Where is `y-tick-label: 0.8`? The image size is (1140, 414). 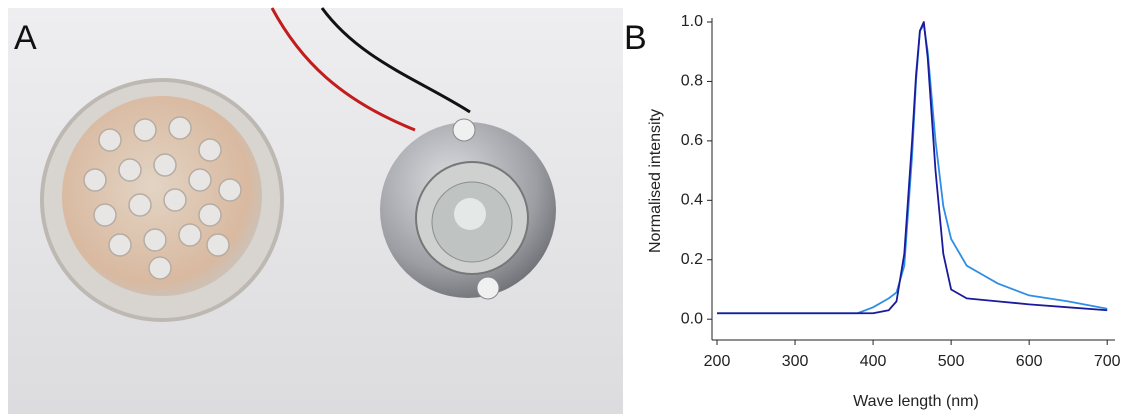 y-tick-label: 0.8 is located at coordinates (692, 81).